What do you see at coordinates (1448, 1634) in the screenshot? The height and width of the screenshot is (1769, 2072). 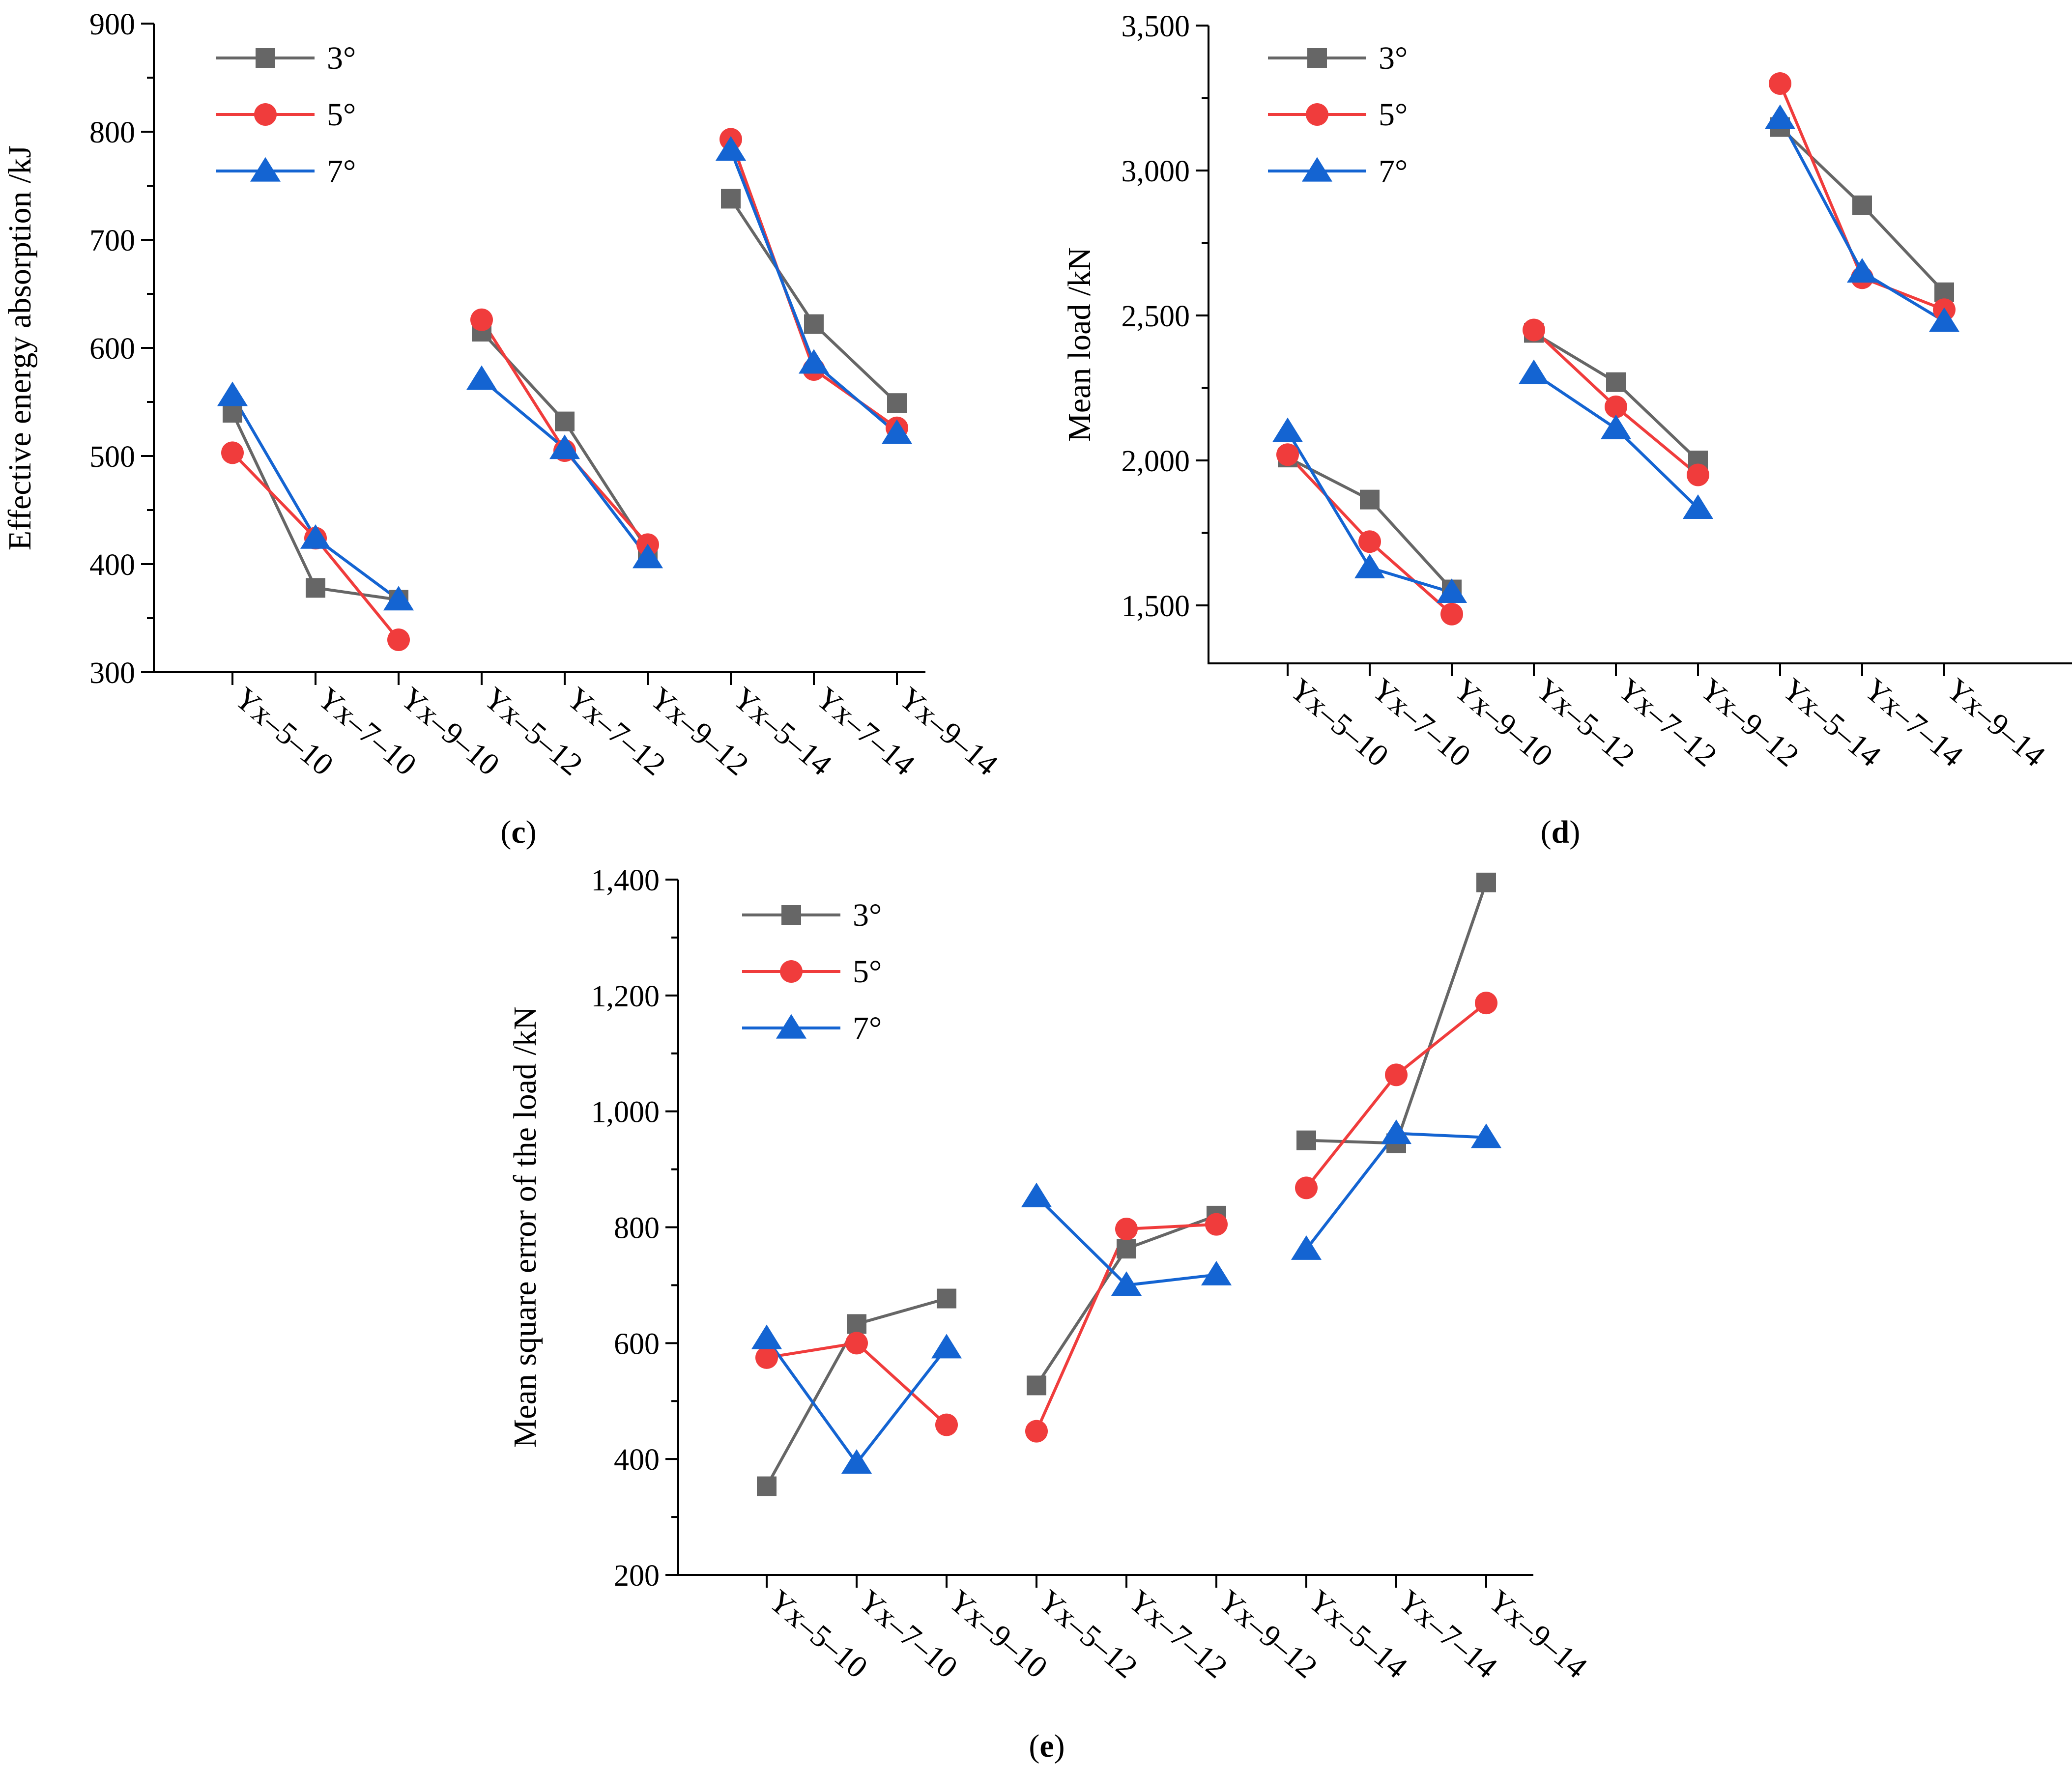 I see `x-tick-label: Yx–7–14` at bounding box center [1448, 1634].